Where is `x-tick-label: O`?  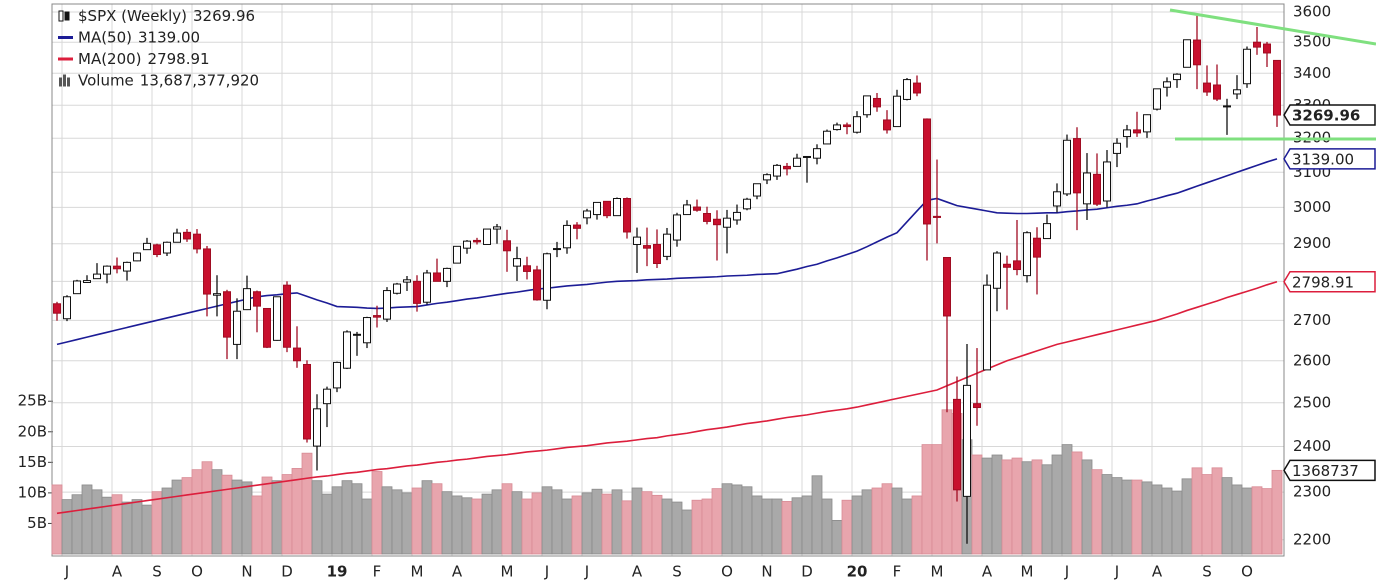 x-tick-label: O is located at coordinates (197, 572).